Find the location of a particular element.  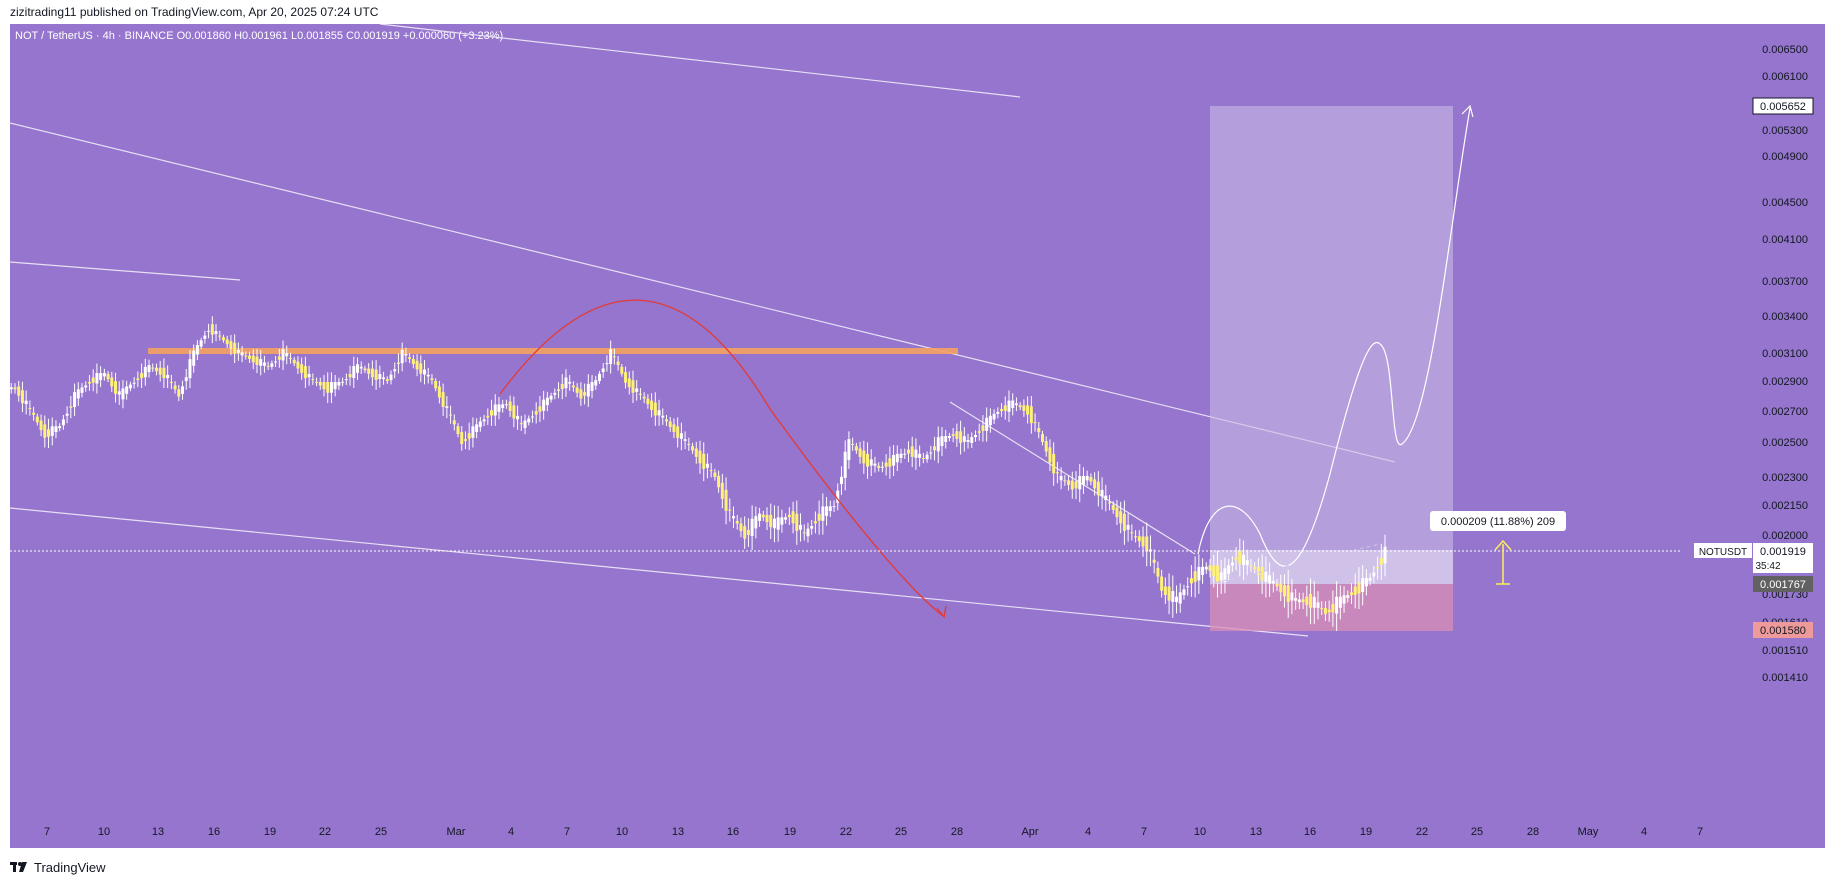

time-tick-label: 10 is located at coordinates (622, 832).